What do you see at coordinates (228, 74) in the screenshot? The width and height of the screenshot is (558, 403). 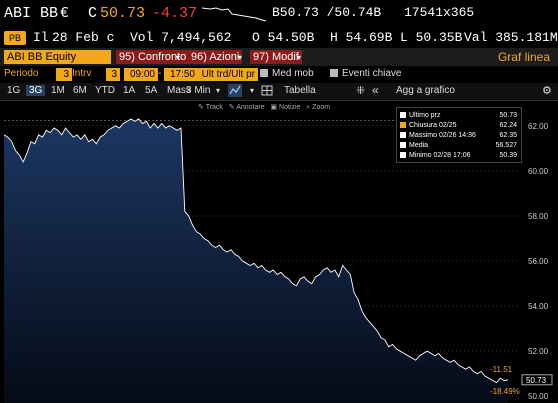 I see `last-trade-select: Ult trd/Ult pr` at bounding box center [228, 74].